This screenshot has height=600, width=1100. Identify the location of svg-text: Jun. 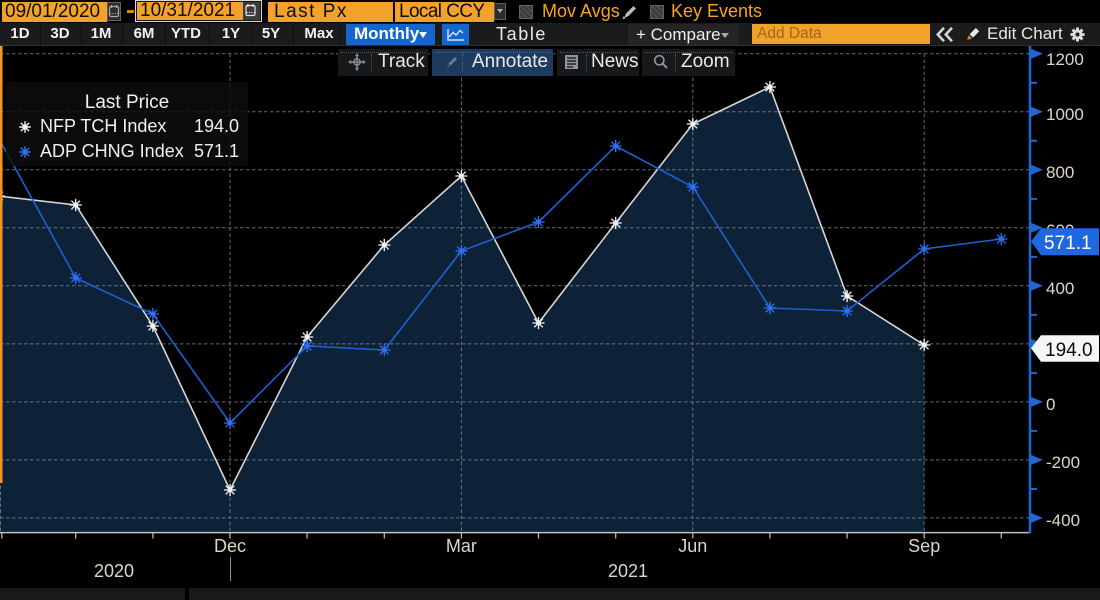
(692, 546).